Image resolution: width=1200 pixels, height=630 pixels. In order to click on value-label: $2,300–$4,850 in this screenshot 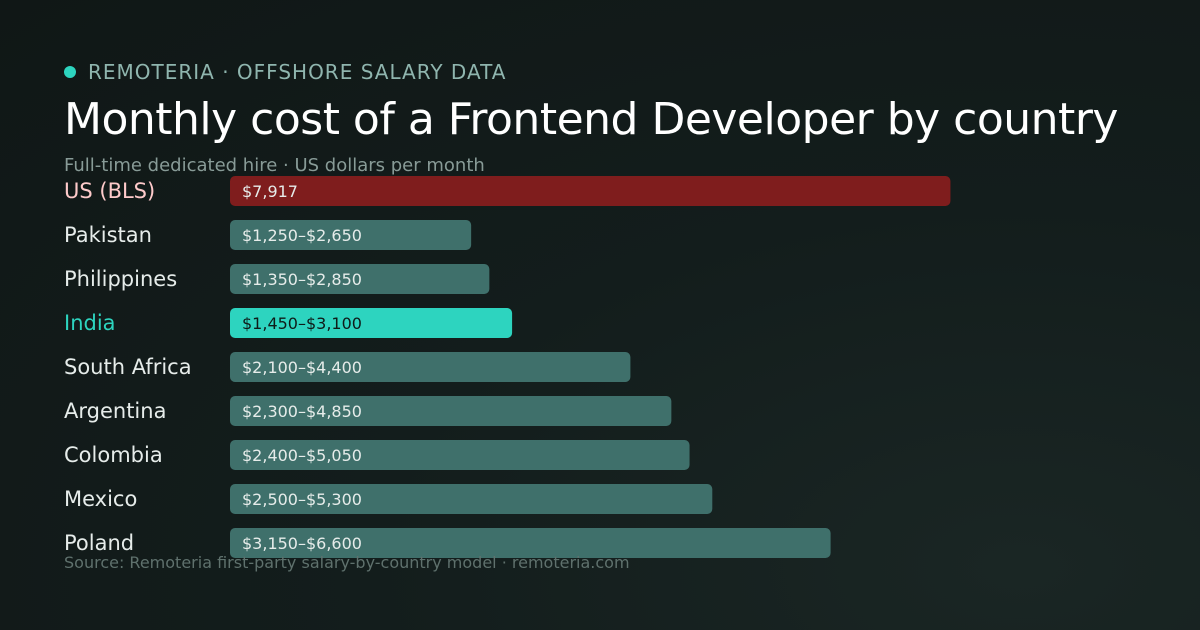, I will do `click(302, 411)`.